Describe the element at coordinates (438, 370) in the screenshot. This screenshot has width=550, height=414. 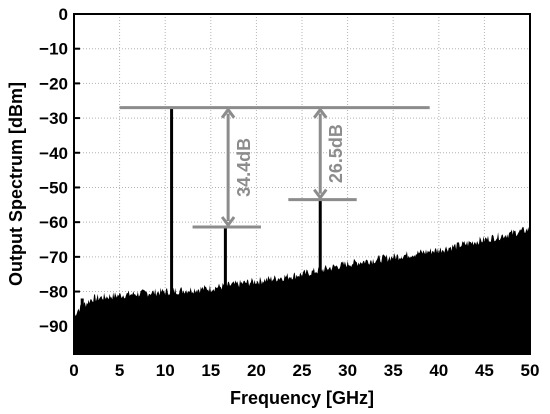
I see `x-tick-label: 40` at that location.